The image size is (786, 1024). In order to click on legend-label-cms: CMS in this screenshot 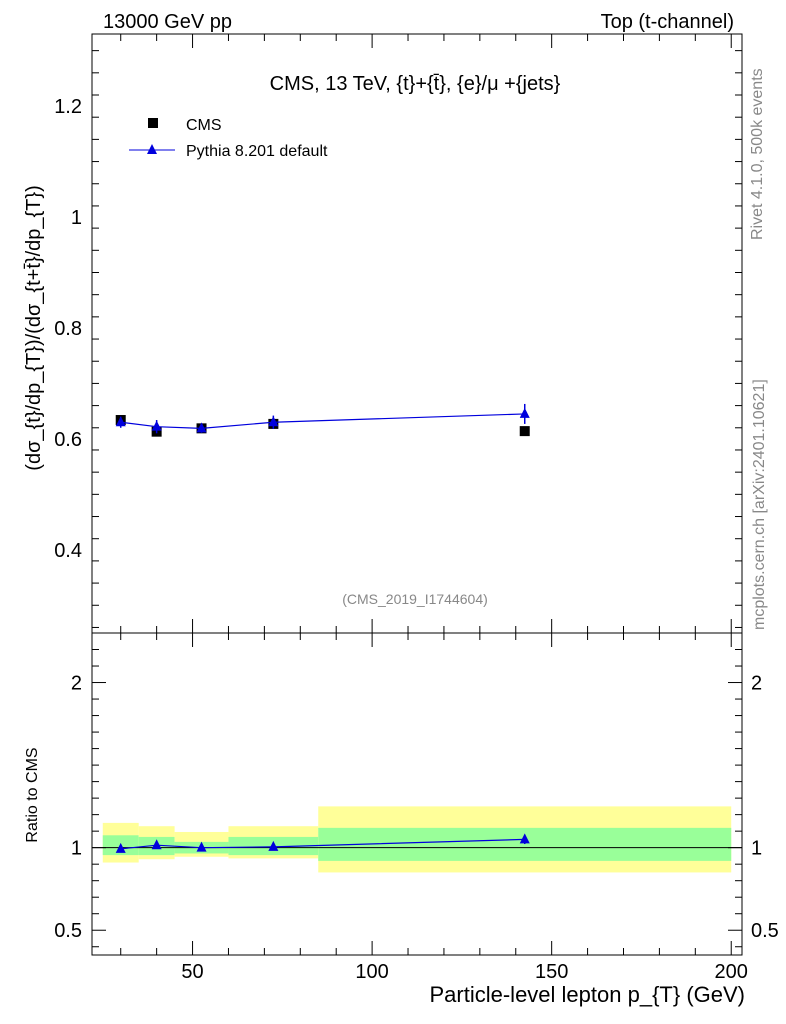, I will do `click(204, 125)`.